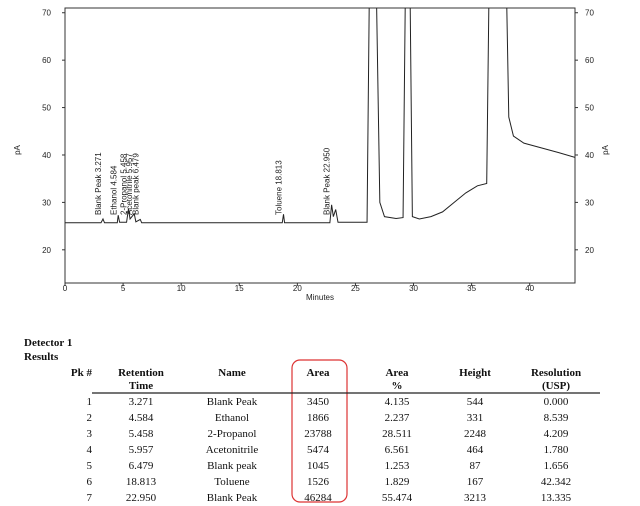  Describe the element at coordinates (90, 418) in the screenshot. I see `table-cell: 2` at that location.